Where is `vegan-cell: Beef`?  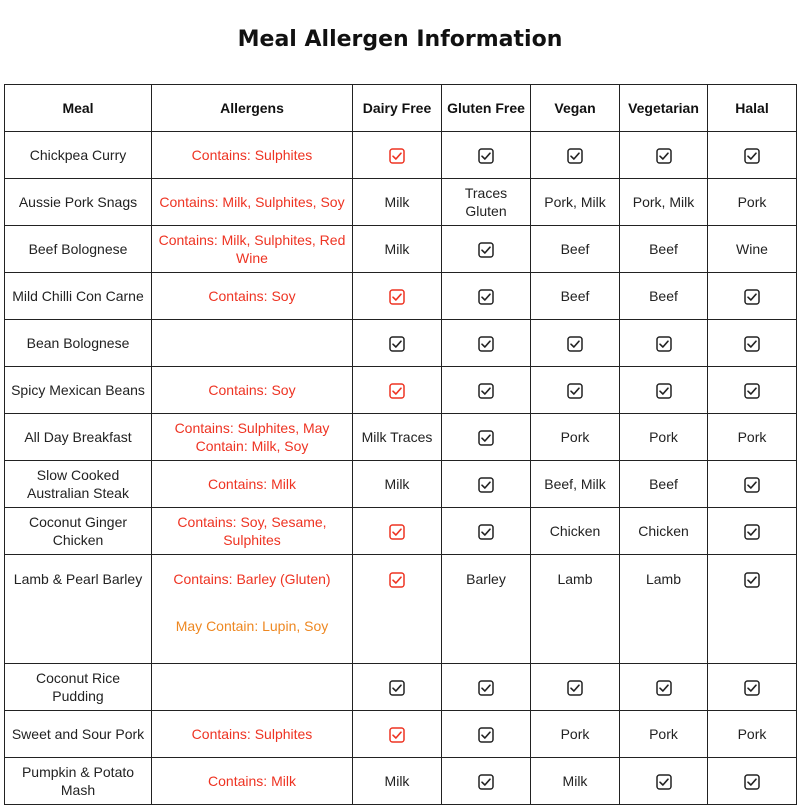 vegan-cell: Beef is located at coordinates (575, 296).